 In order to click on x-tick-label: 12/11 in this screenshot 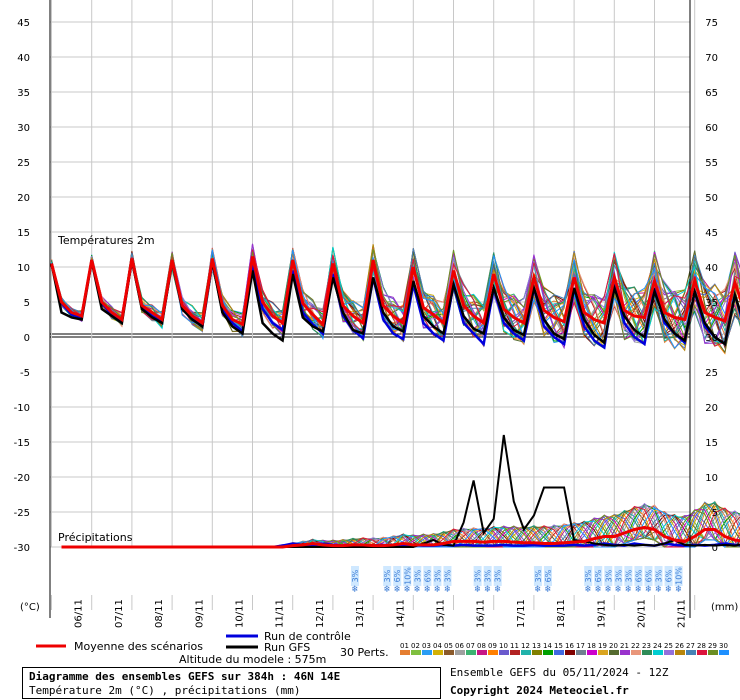, I will do `click(320, 613)`.